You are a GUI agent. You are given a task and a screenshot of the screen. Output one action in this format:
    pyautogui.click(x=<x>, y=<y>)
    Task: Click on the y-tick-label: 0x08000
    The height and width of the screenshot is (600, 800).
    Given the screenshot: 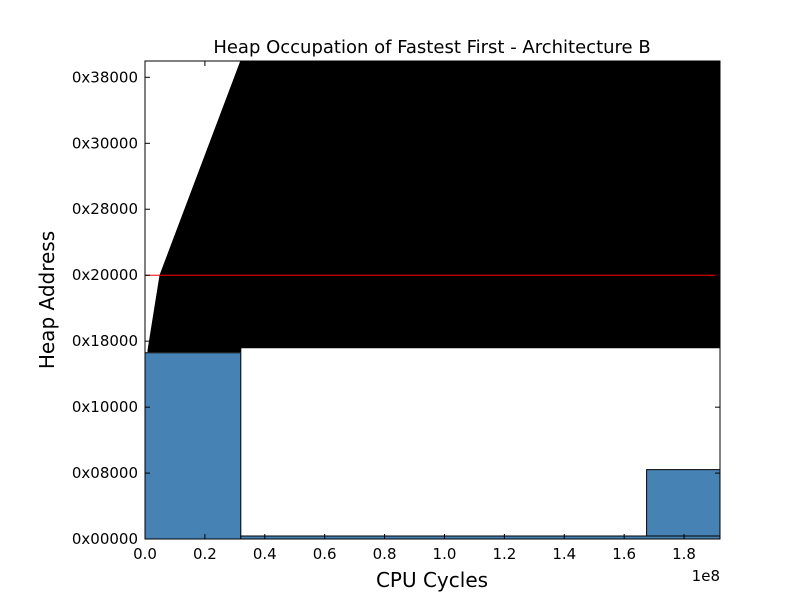 What is the action you would take?
    pyautogui.click(x=105, y=473)
    